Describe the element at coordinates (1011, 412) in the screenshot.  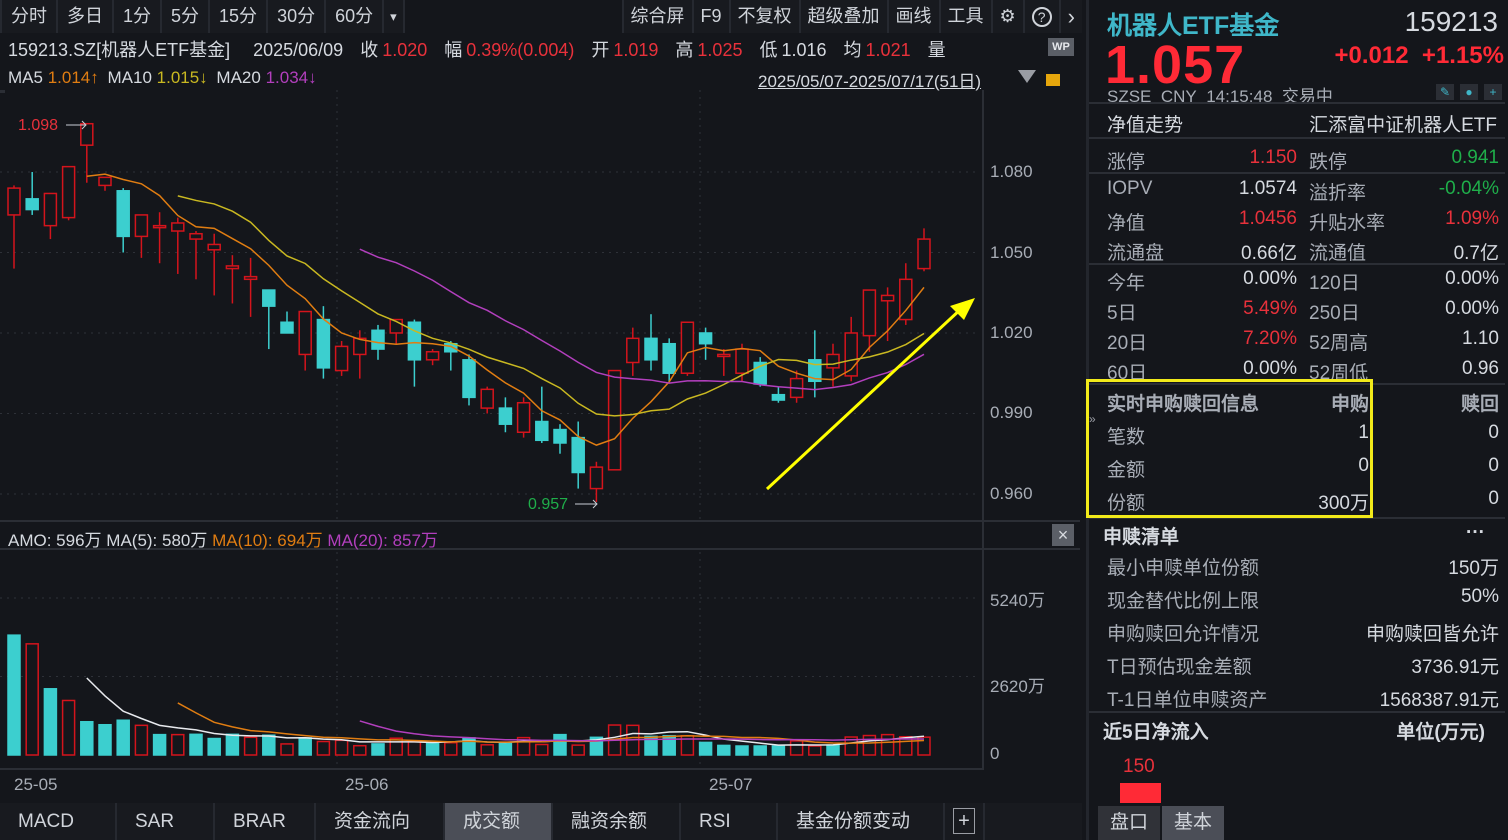
I see `y-tick: 0.990` at that location.